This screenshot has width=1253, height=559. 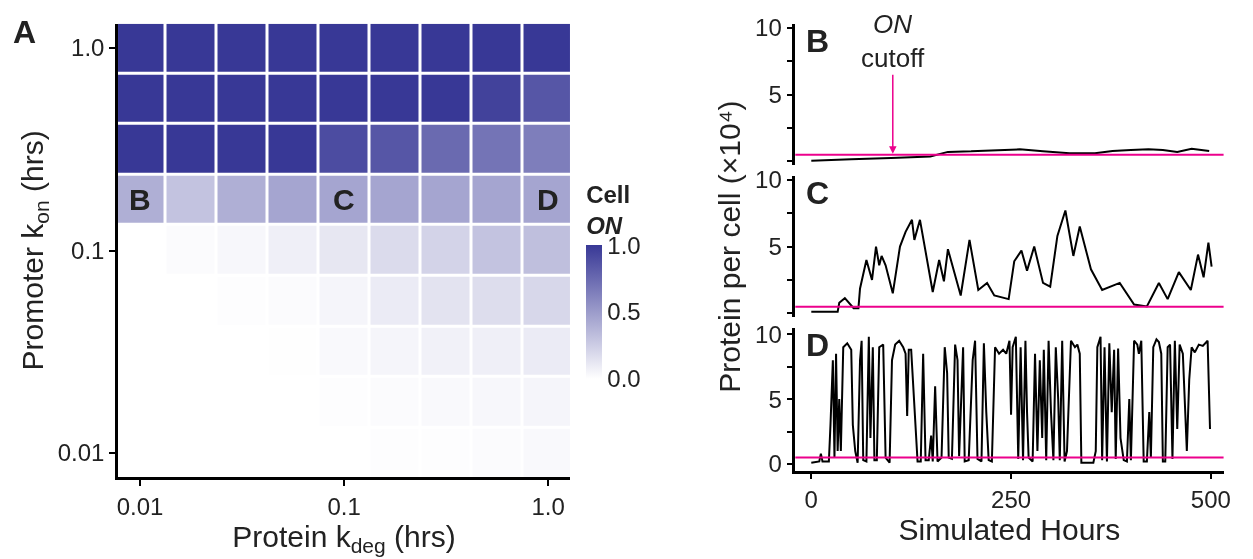 I want to click on y-tick-label: 0.1, so click(x=88, y=250).